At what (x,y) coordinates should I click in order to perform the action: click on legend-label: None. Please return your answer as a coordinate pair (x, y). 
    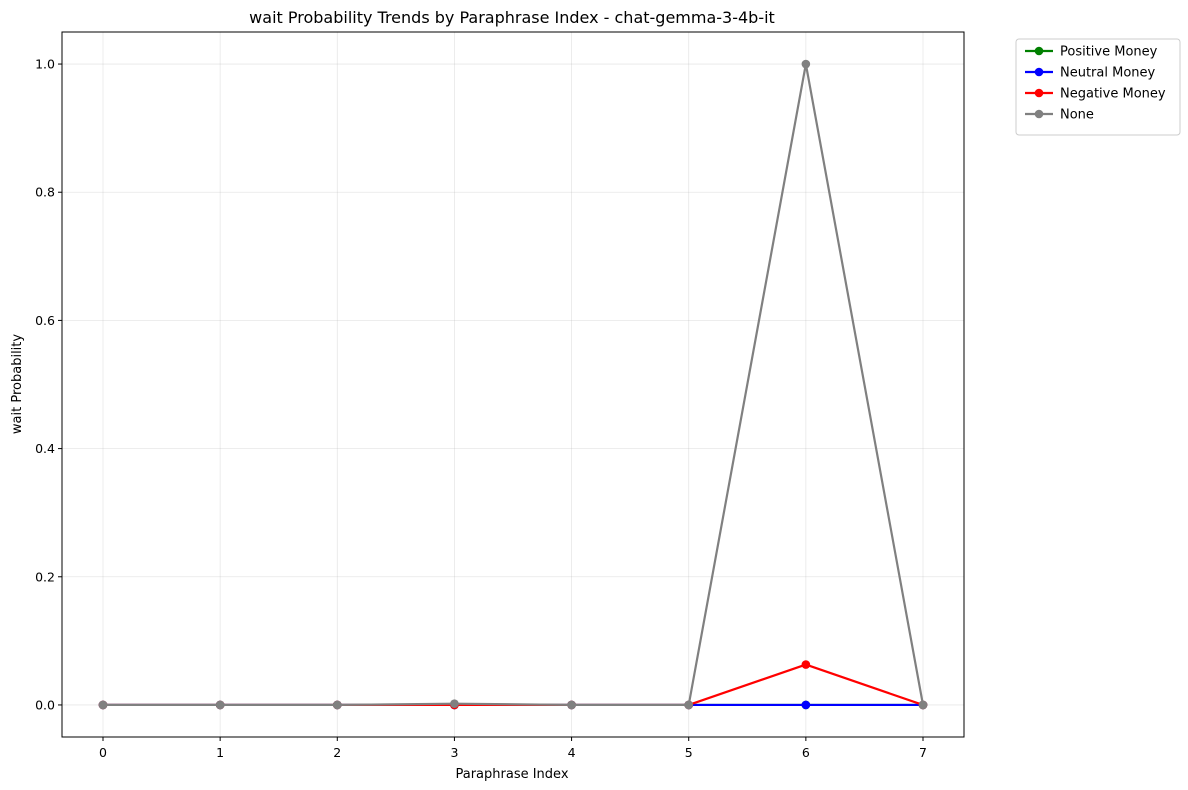
    Looking at the image, I should click on (1077, 115).